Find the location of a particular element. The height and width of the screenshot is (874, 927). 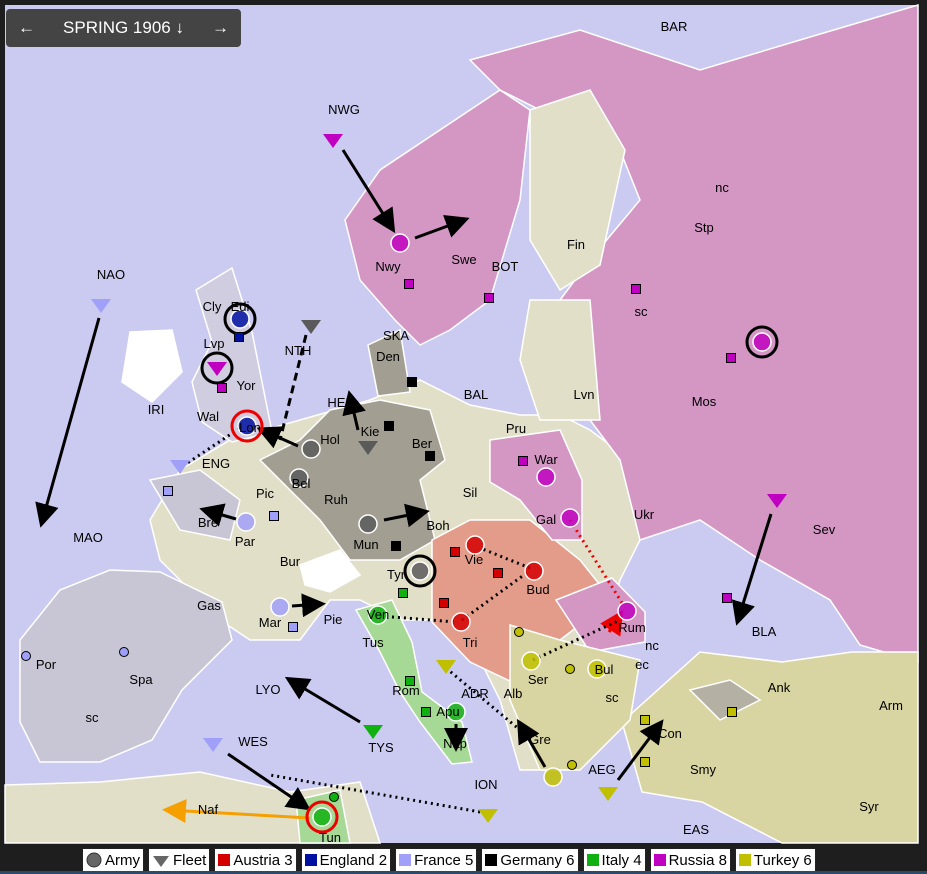

legend-country: Austria 3 is located at coordinates (255, 860).